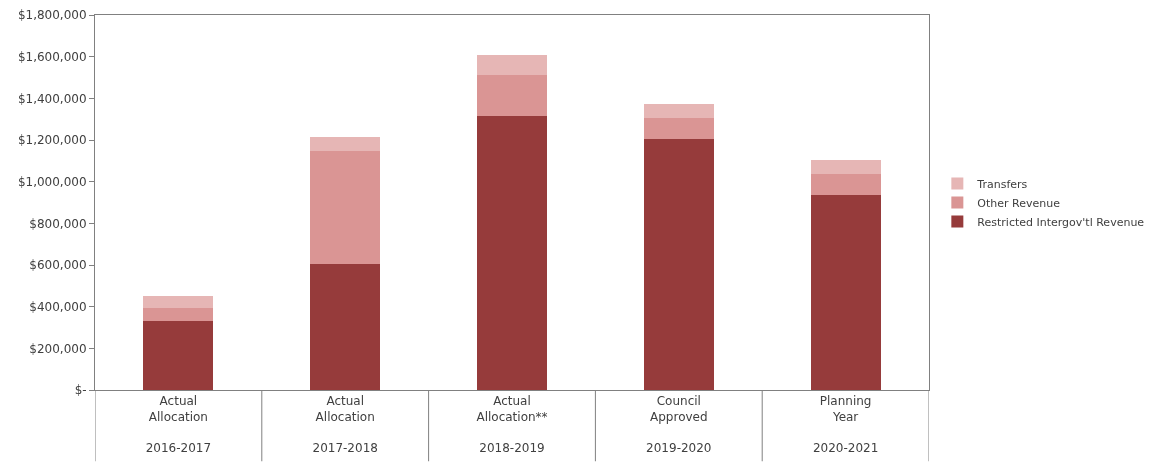 The width and height of the screenshot is (1162, 470). What do you see at coordinates (1002, 184) in the screenshot?
I see `legend-label: Transfers` at bounding box center [1002, 184].